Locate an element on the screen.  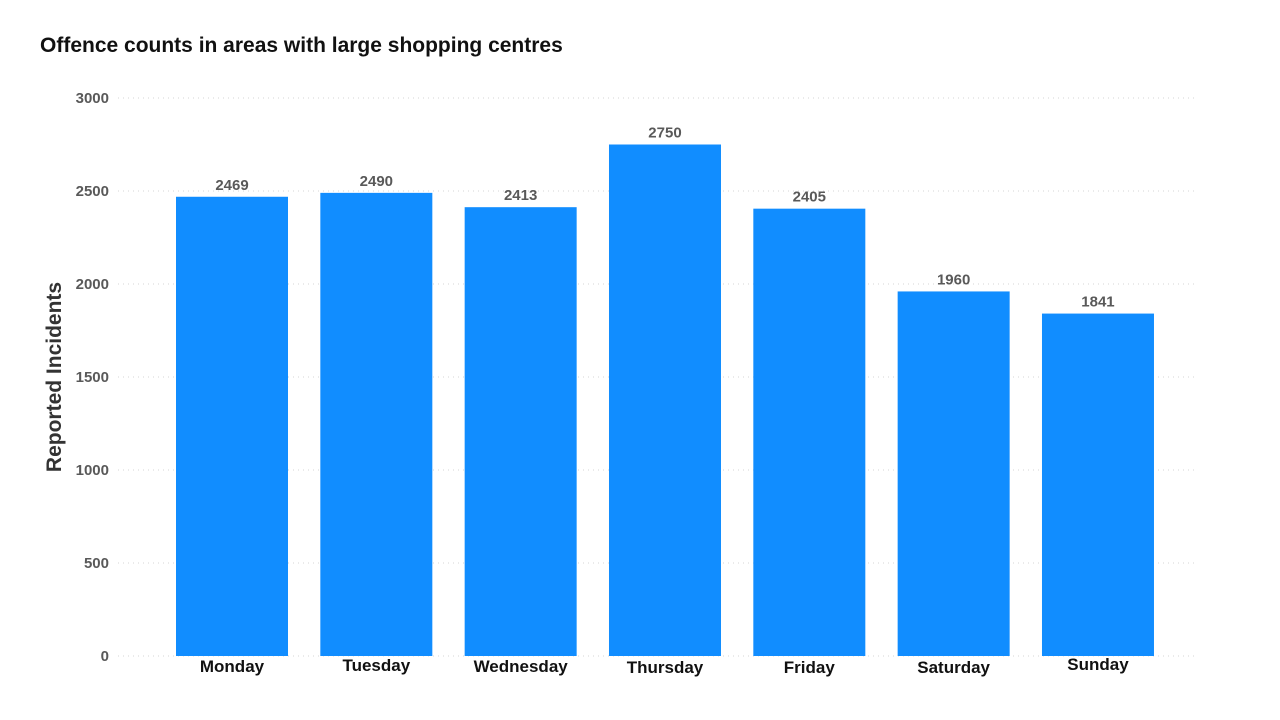
x-category-label: Sunday is located at coordinates (1098, 664).